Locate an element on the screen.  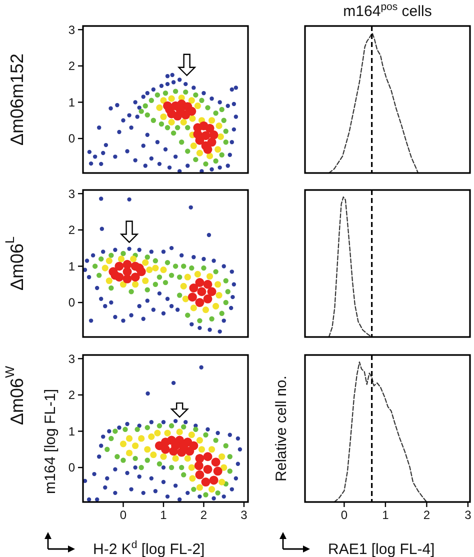
chart-title: m164$^{pos}$ cells is located at coordinates (387, 10).